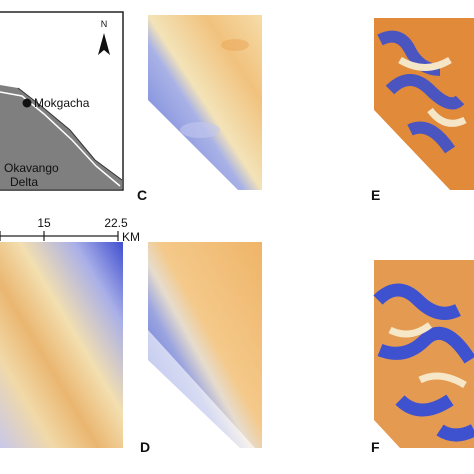 The height and width of the screenshot is (474, 474). What do you see at coordinates (131, 237) in the screenshot?
I see `scale-unit: KM` at bounding box center [131, 237].